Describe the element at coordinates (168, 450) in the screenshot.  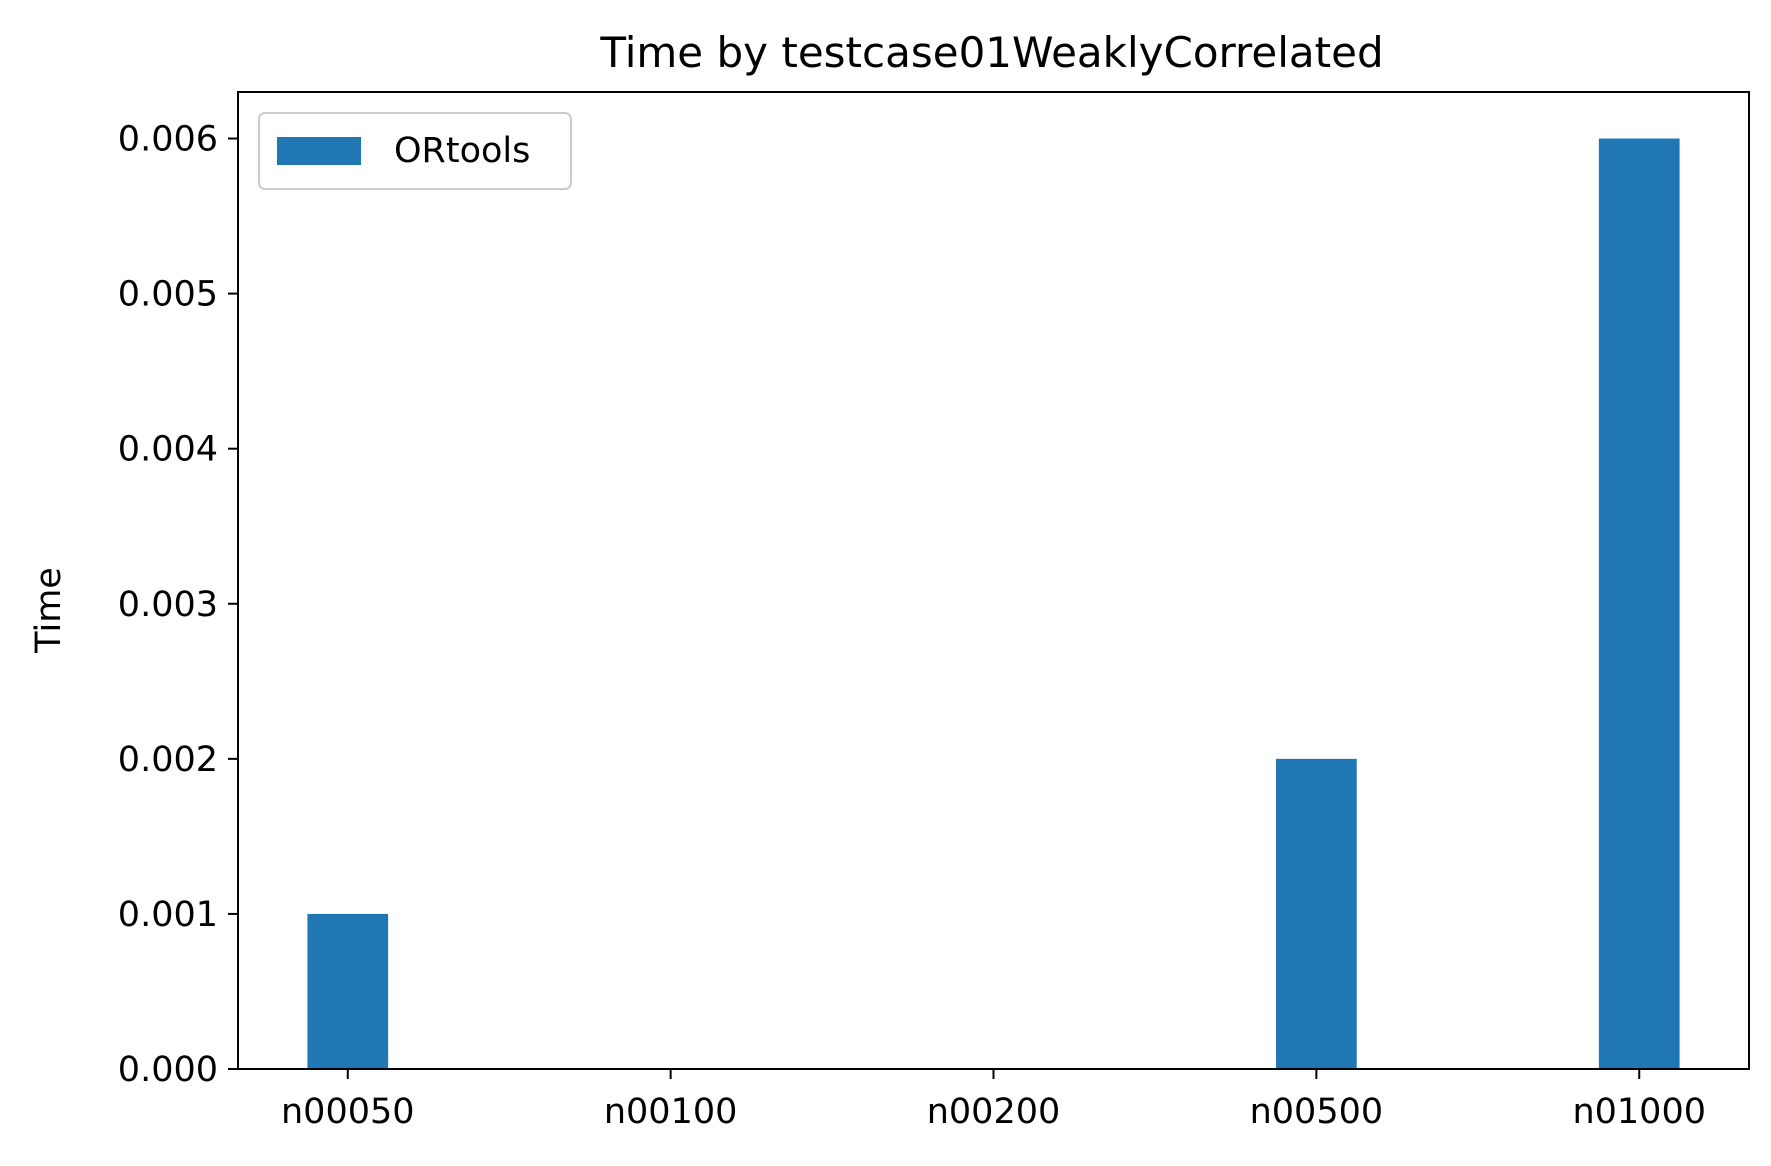
I see `y-tick-label: 0.004` at that location.